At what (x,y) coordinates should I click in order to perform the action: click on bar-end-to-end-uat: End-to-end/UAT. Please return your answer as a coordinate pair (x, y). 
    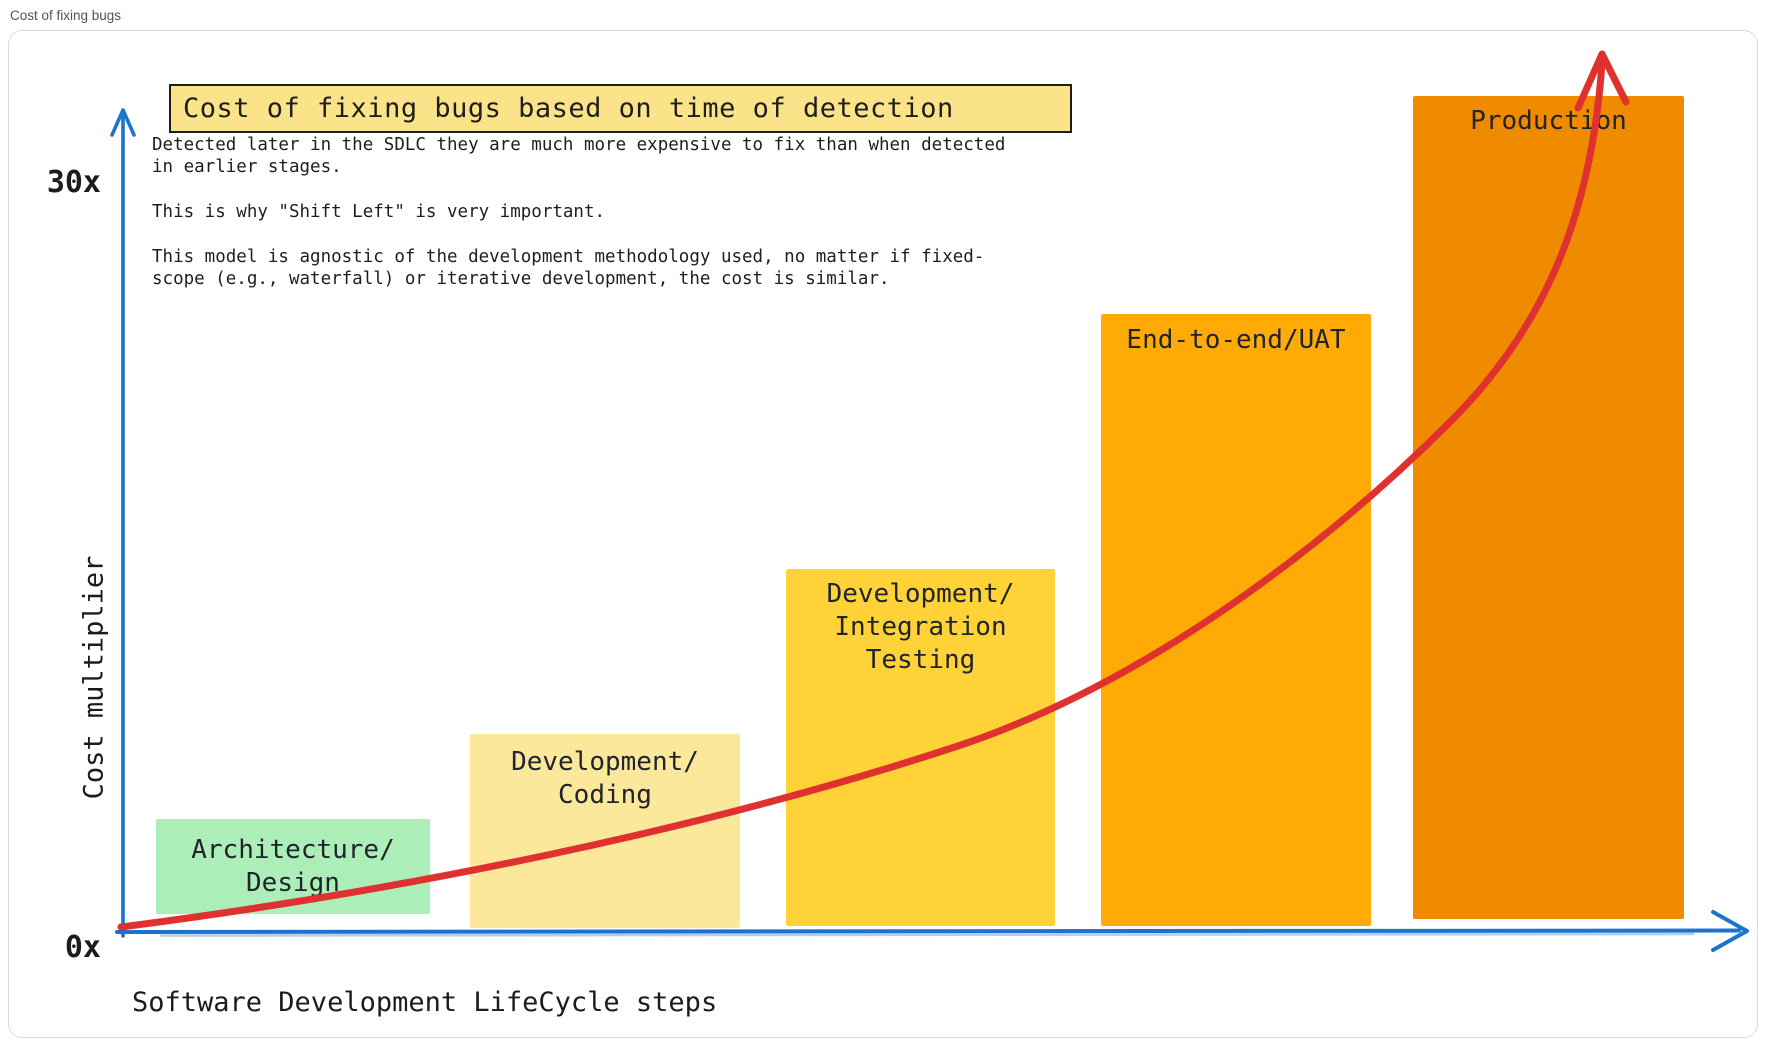
    Looking at the image, I should click on (1236, 620).